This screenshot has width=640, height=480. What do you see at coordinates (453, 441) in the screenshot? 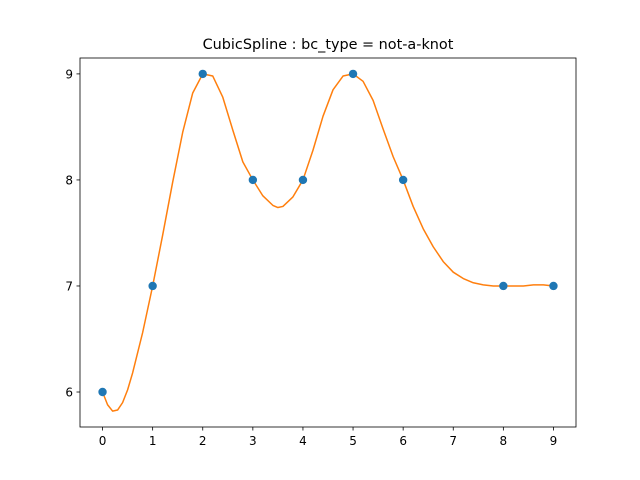
I see `x-tick-label: 7` at bounding box center [453, 441].